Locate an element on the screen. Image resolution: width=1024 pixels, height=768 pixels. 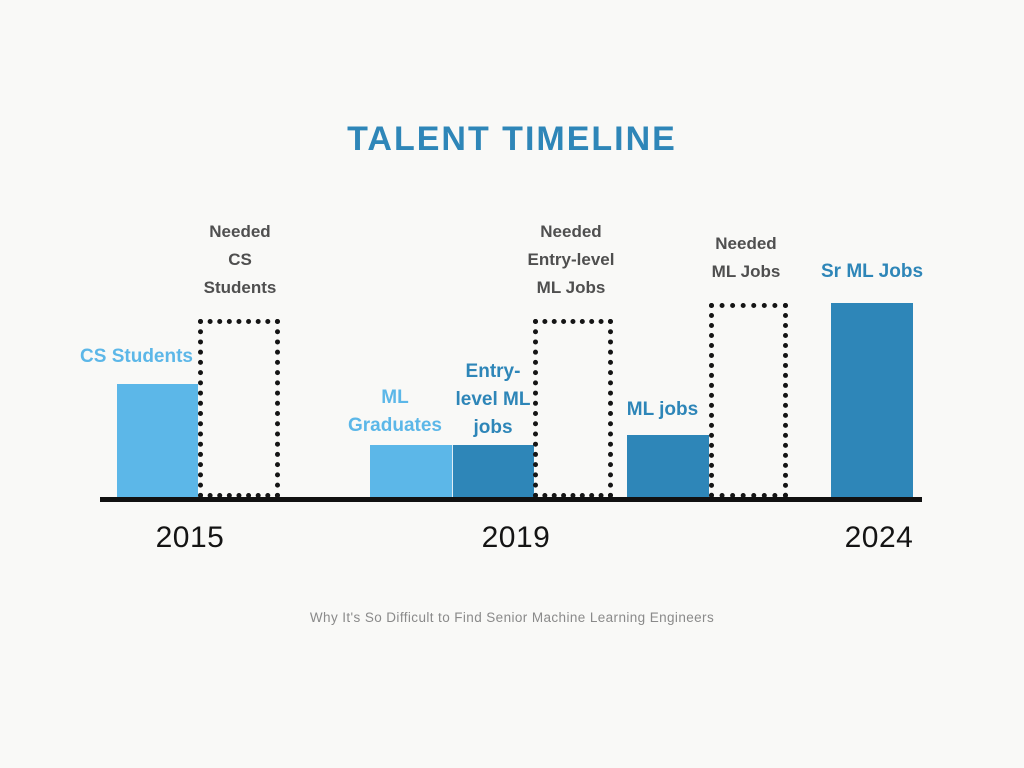
bar-ml-jobs is located at coordinates (668, 467).